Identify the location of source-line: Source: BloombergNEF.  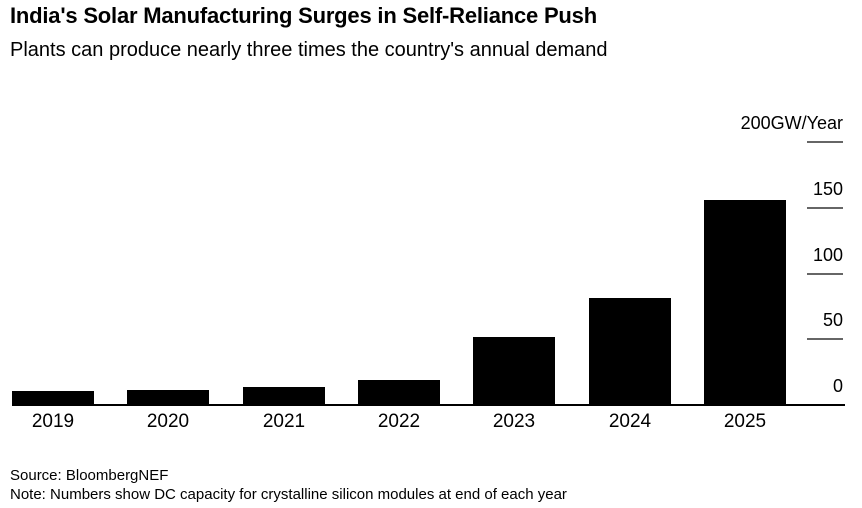
(89, 475).